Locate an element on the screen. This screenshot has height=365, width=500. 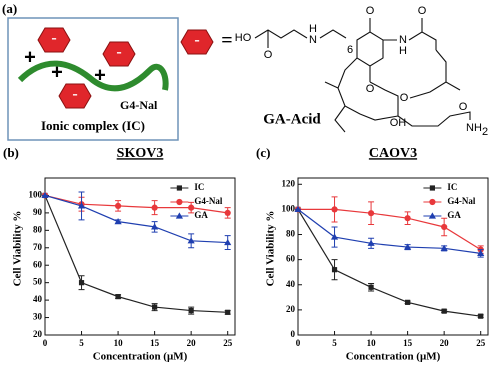
y-tick-label: 50 is located at coordinates (38, 282).